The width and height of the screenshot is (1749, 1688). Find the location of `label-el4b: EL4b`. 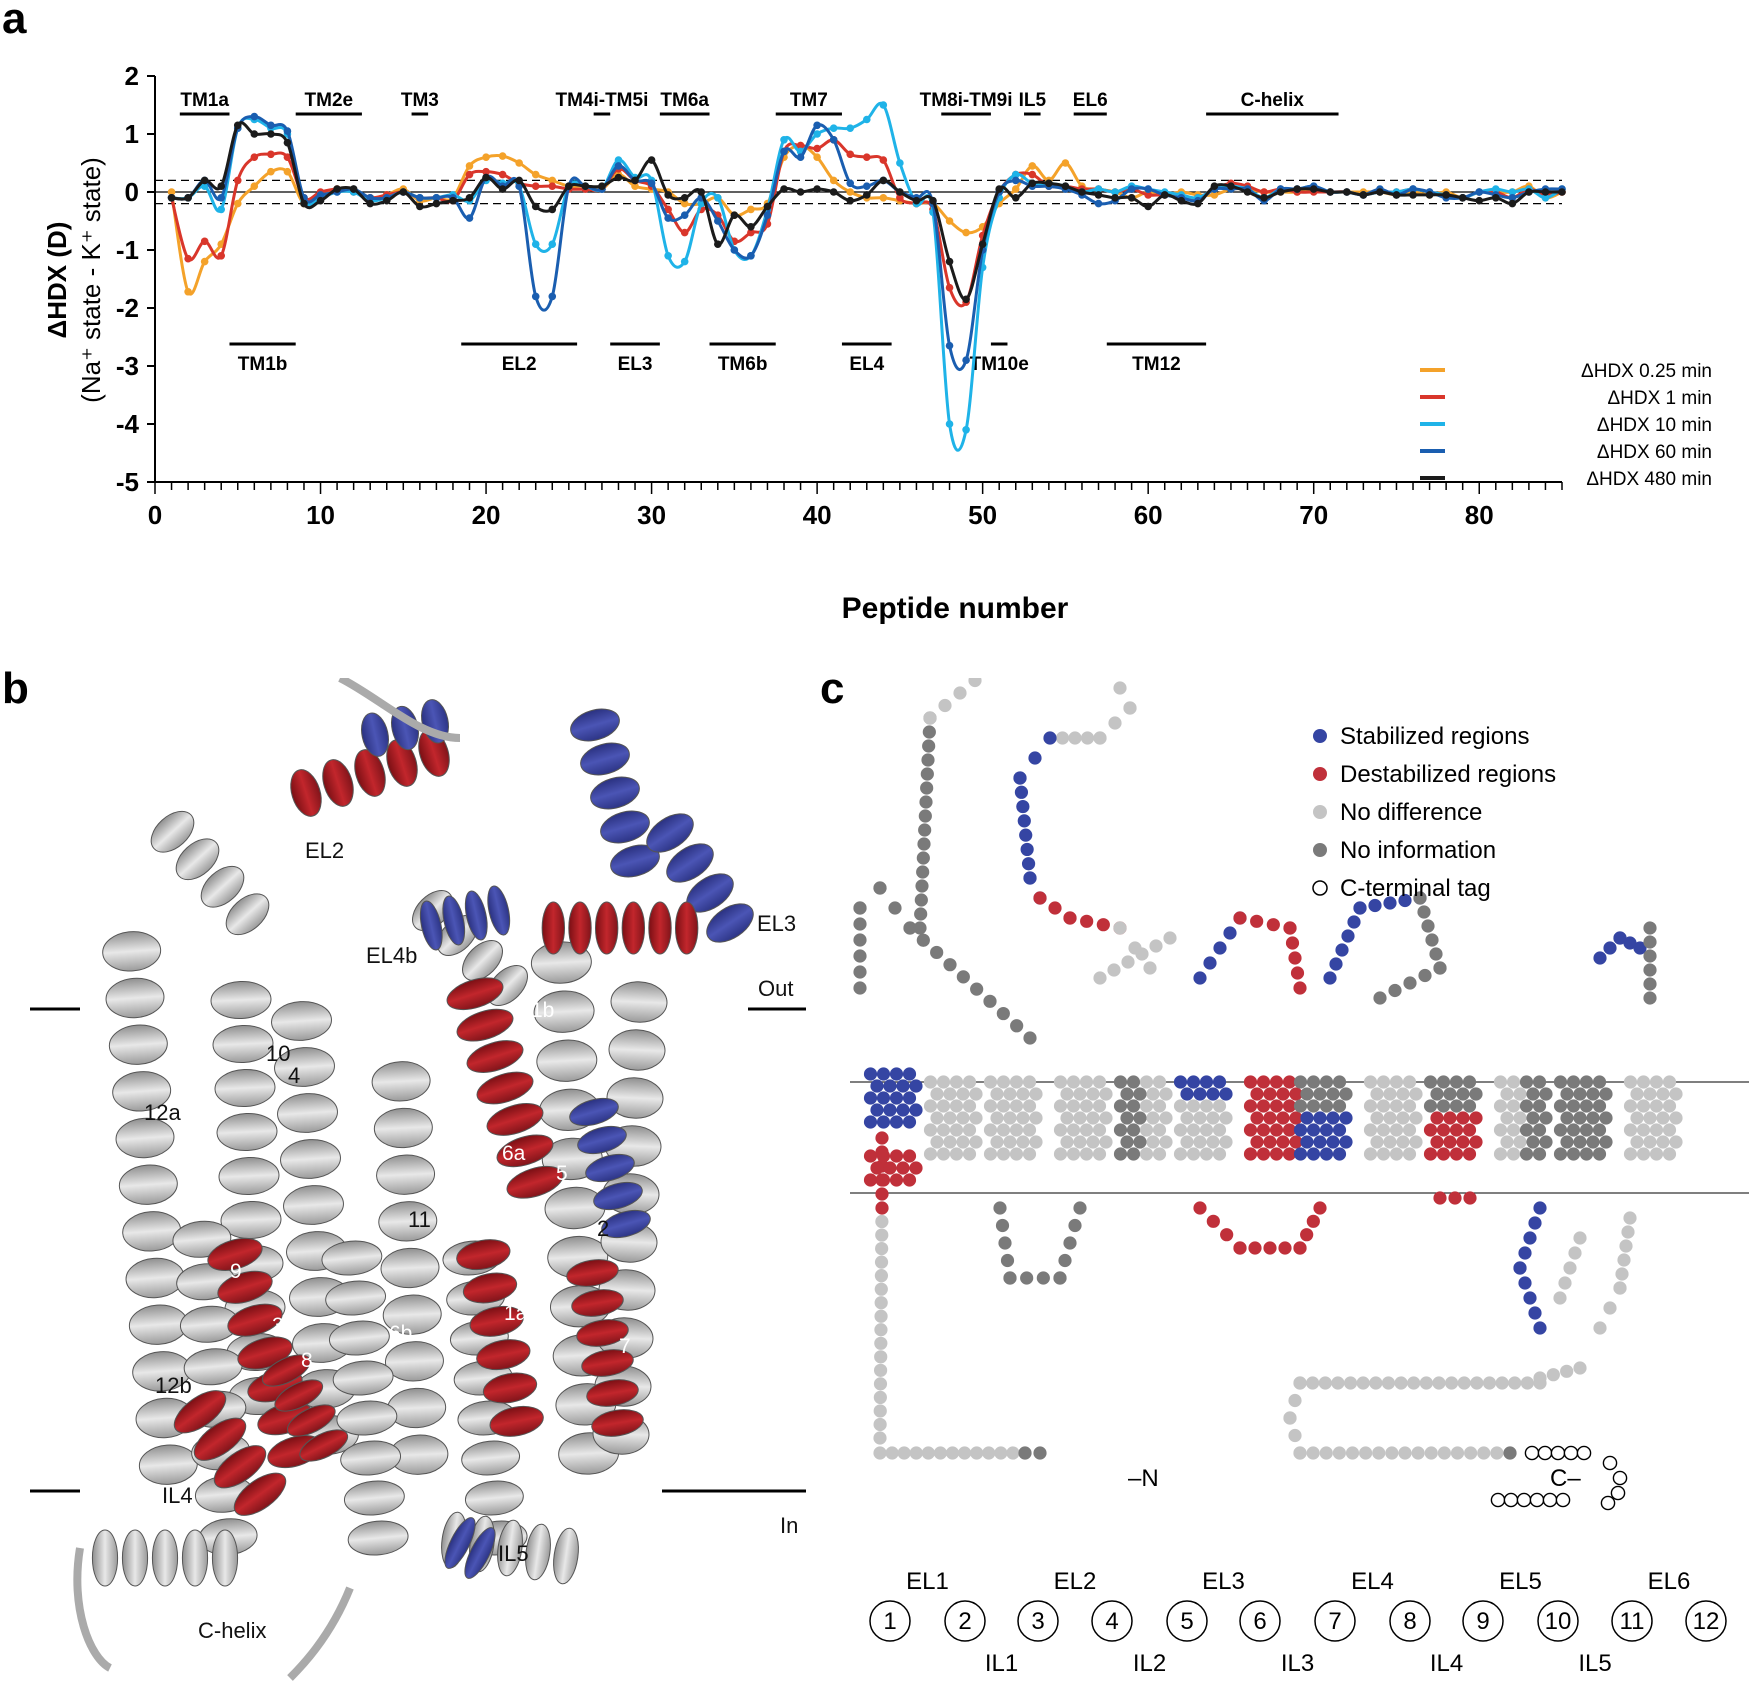

label-el4b: EL4b is located at coordinates (391, 955).